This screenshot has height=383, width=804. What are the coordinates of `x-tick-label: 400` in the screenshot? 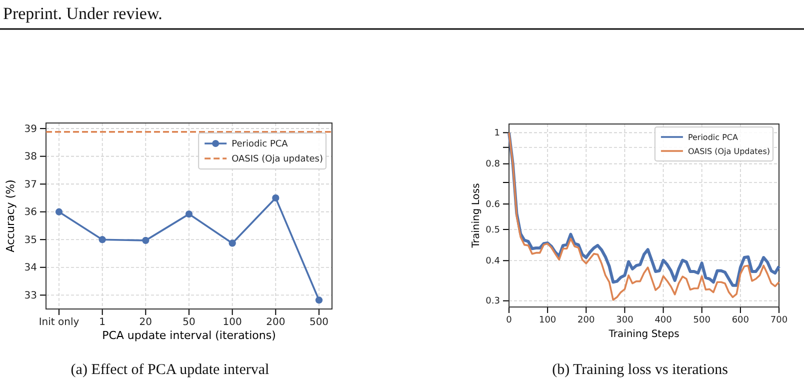 It's located at (663, 320).